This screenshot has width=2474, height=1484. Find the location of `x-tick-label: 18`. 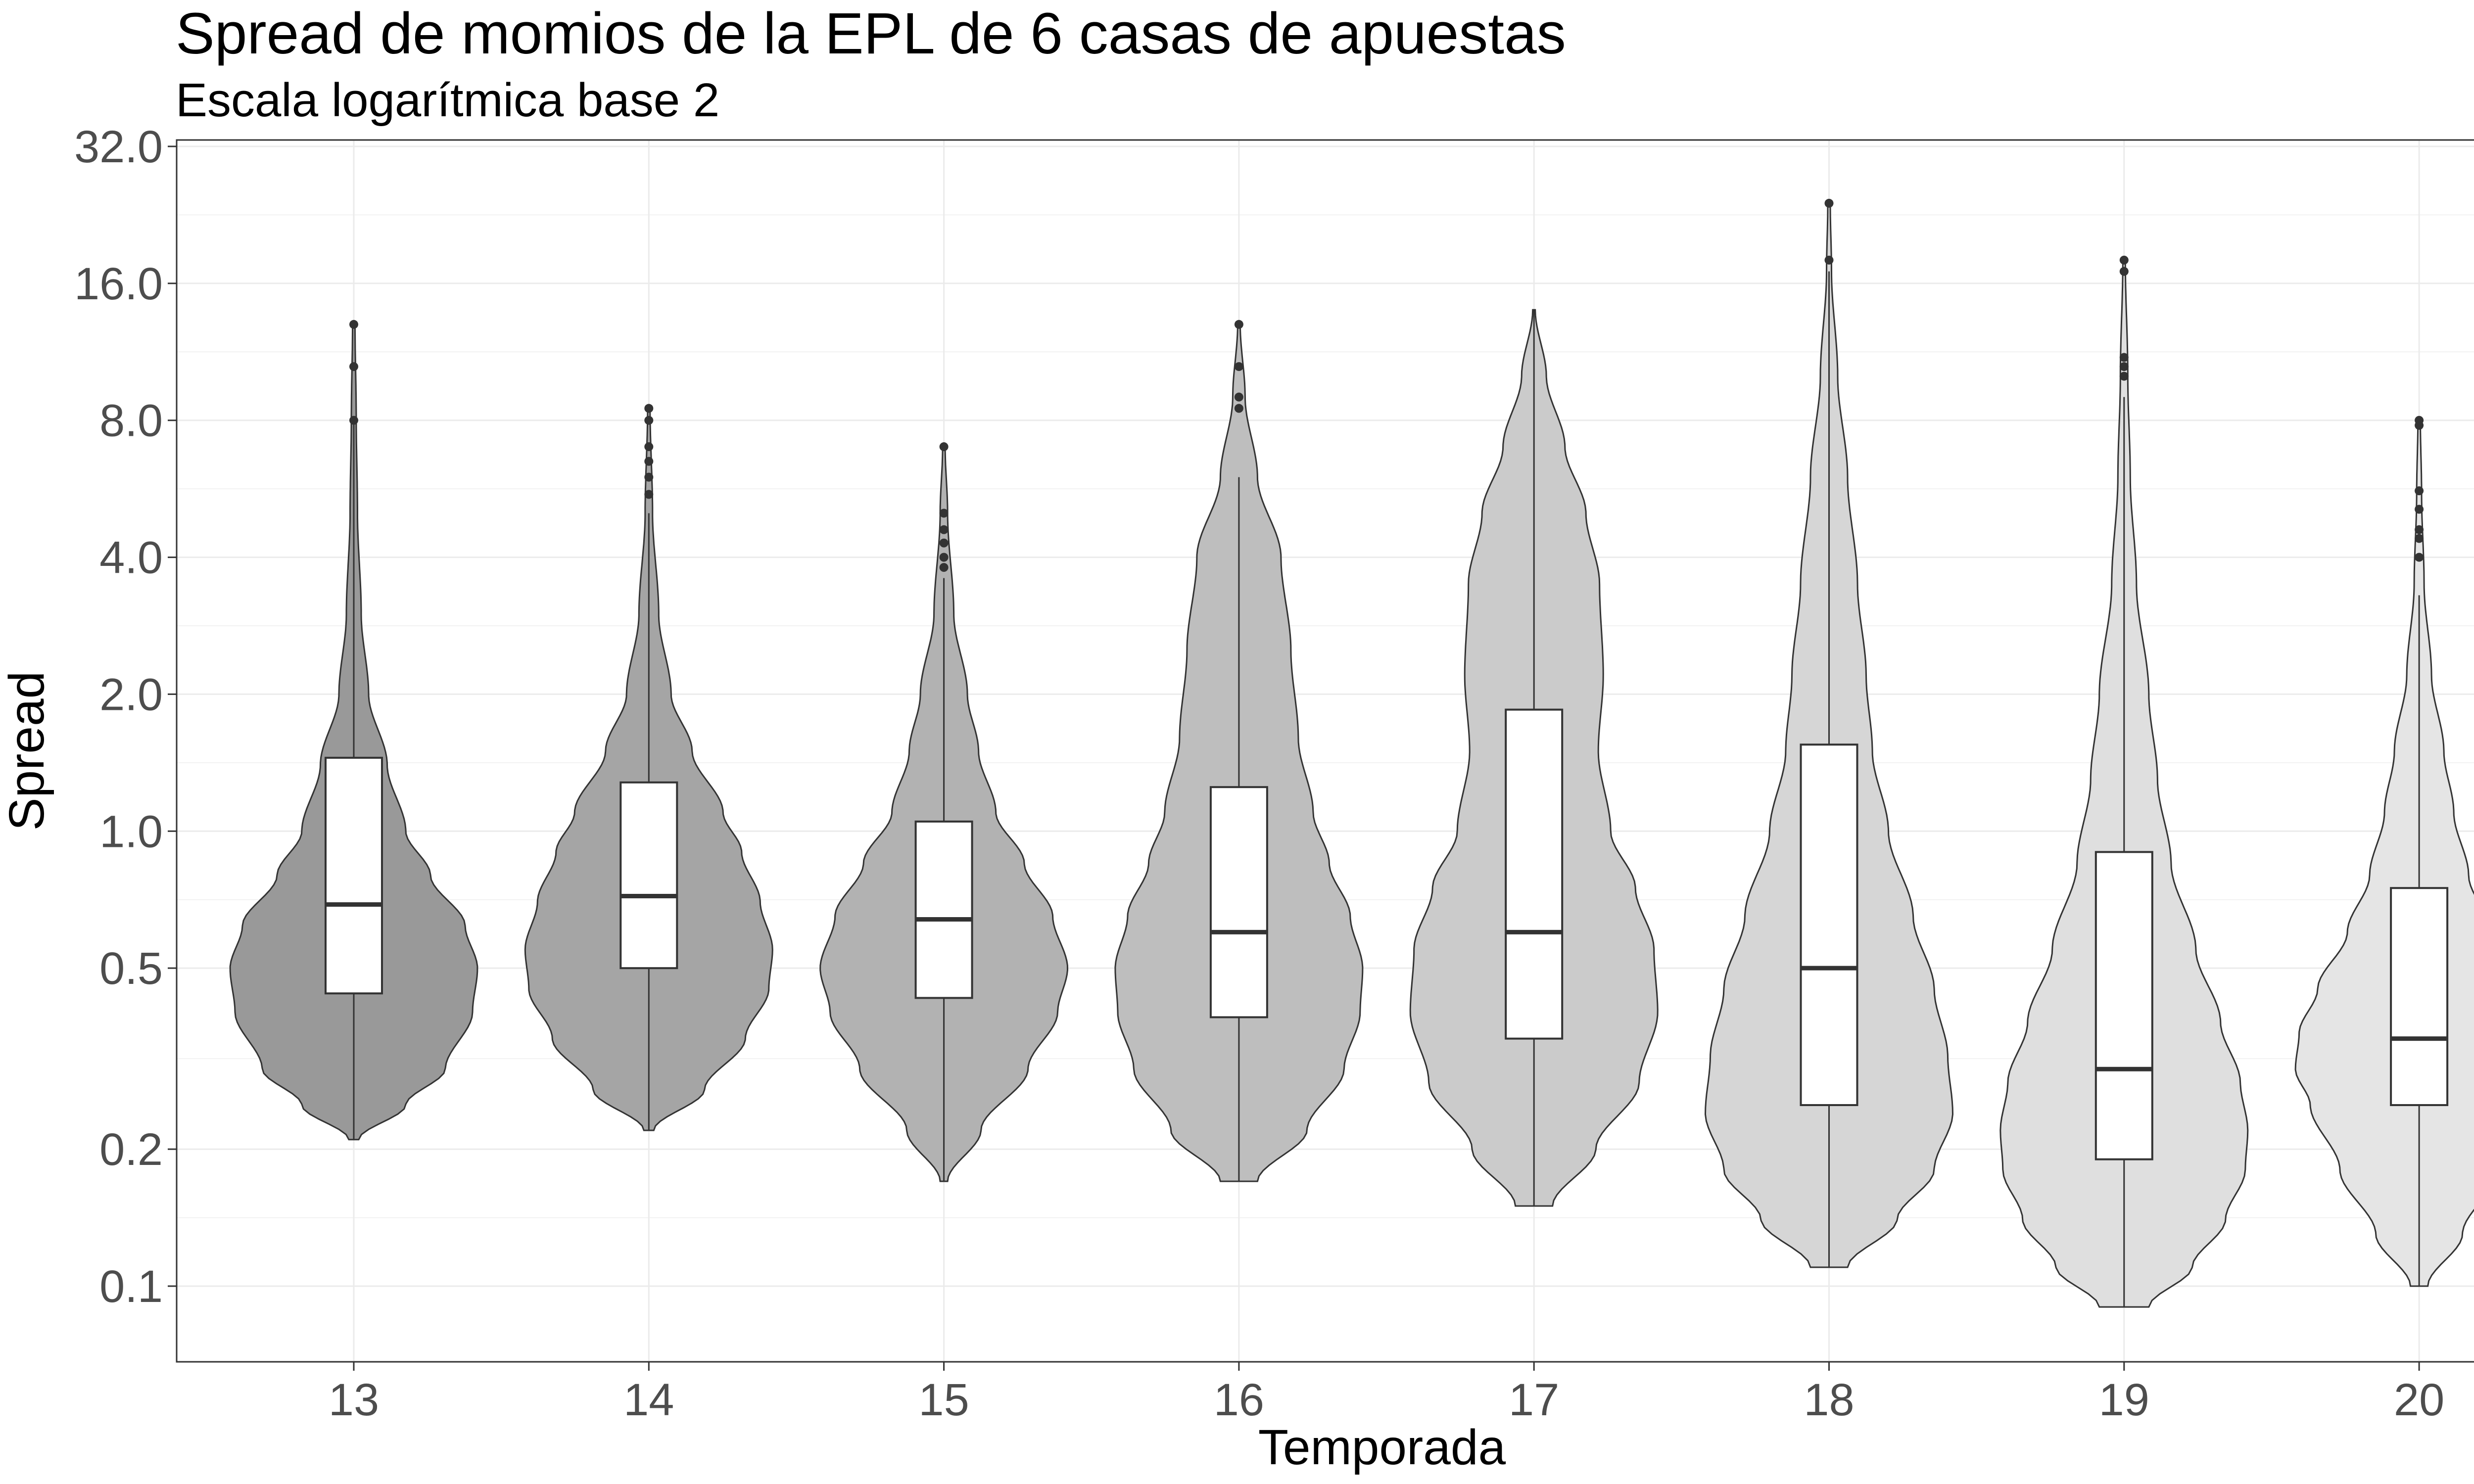

x-tick-label: 18 is located at coordinates (1829, 1400).